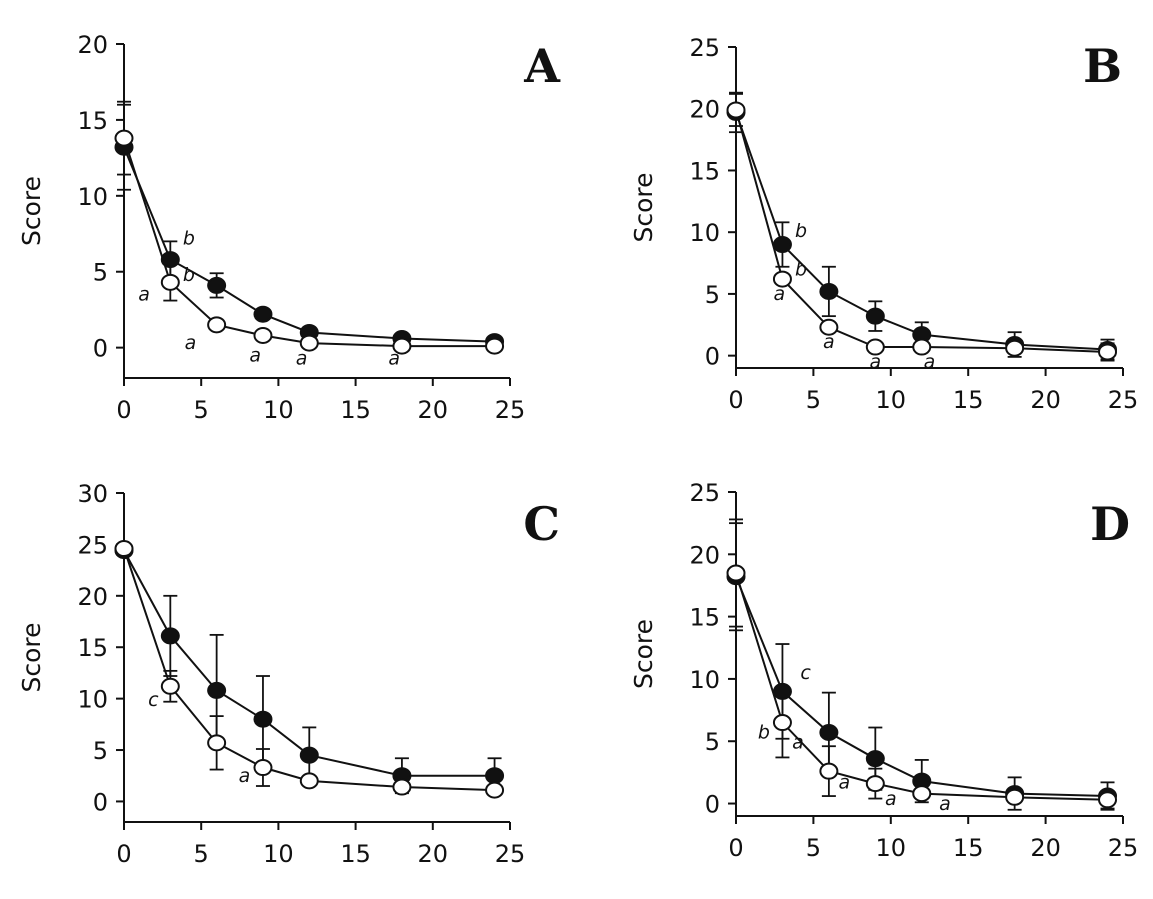 Image resolution: width=1153 pixels, height=899 pixels. Describe the element at coordinates (92, 494) in the screenshot. I see `y-tick-label: 30` at that location.